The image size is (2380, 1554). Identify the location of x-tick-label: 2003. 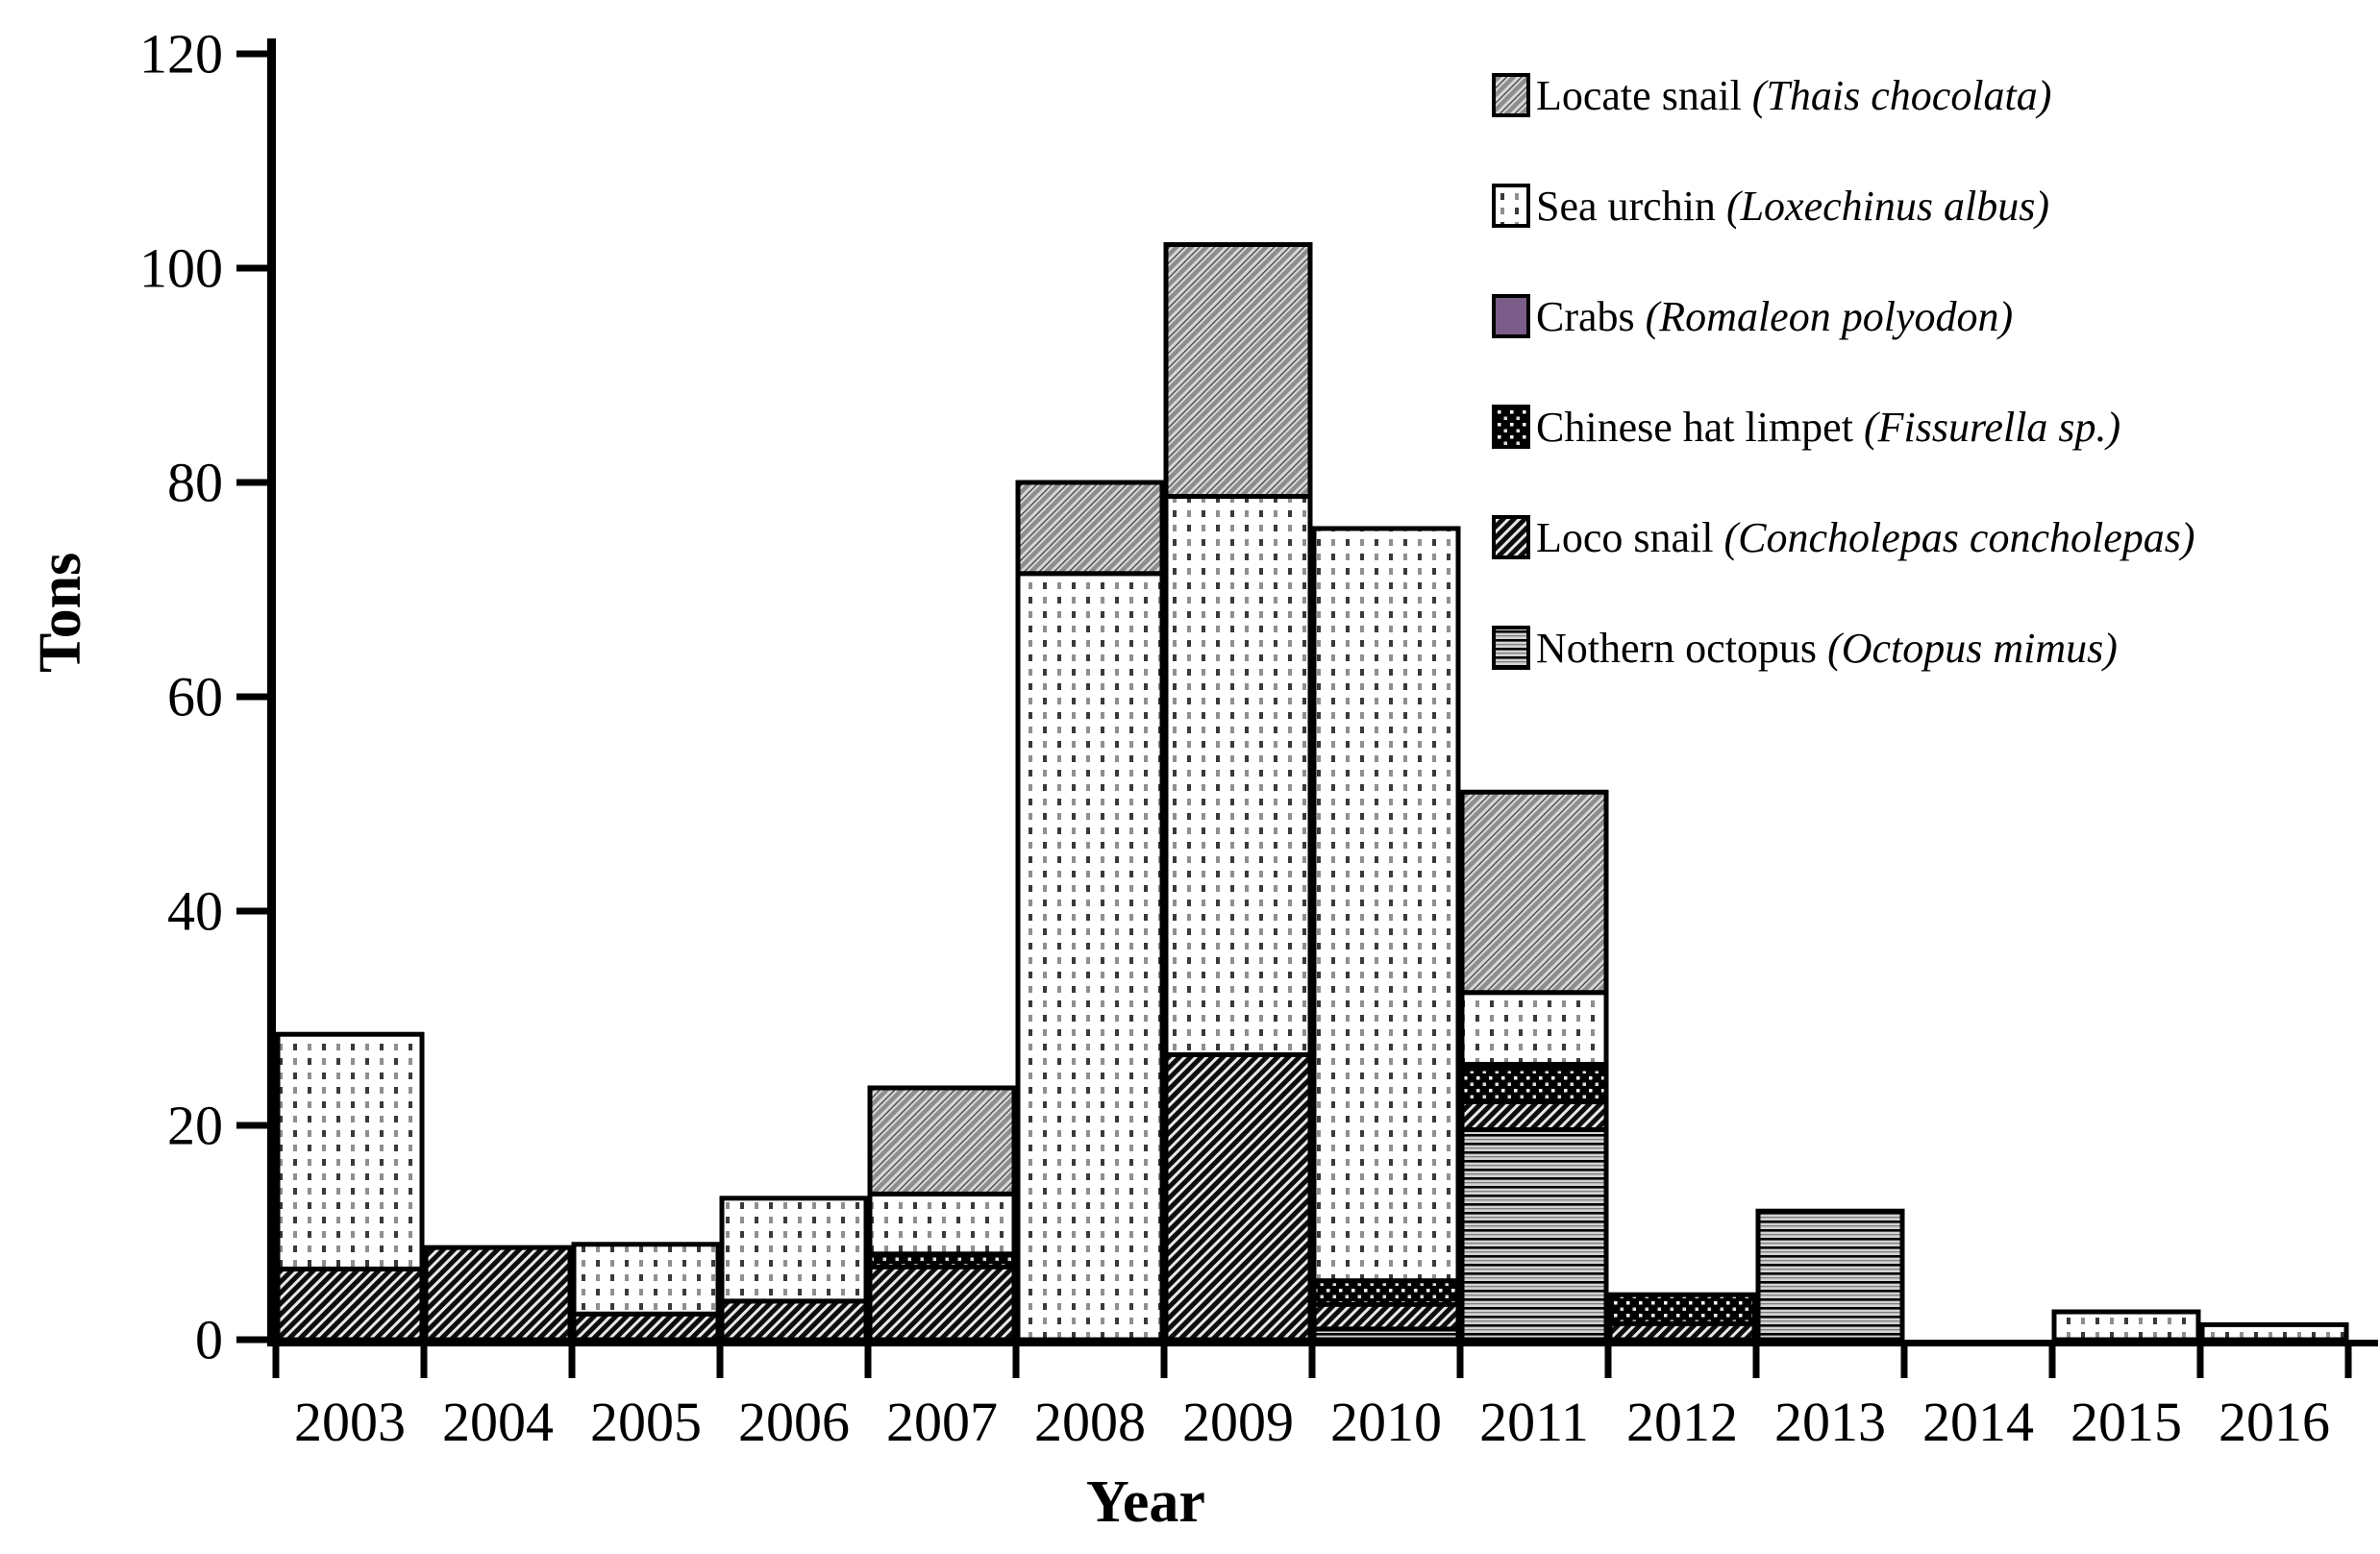
(350, 1422).